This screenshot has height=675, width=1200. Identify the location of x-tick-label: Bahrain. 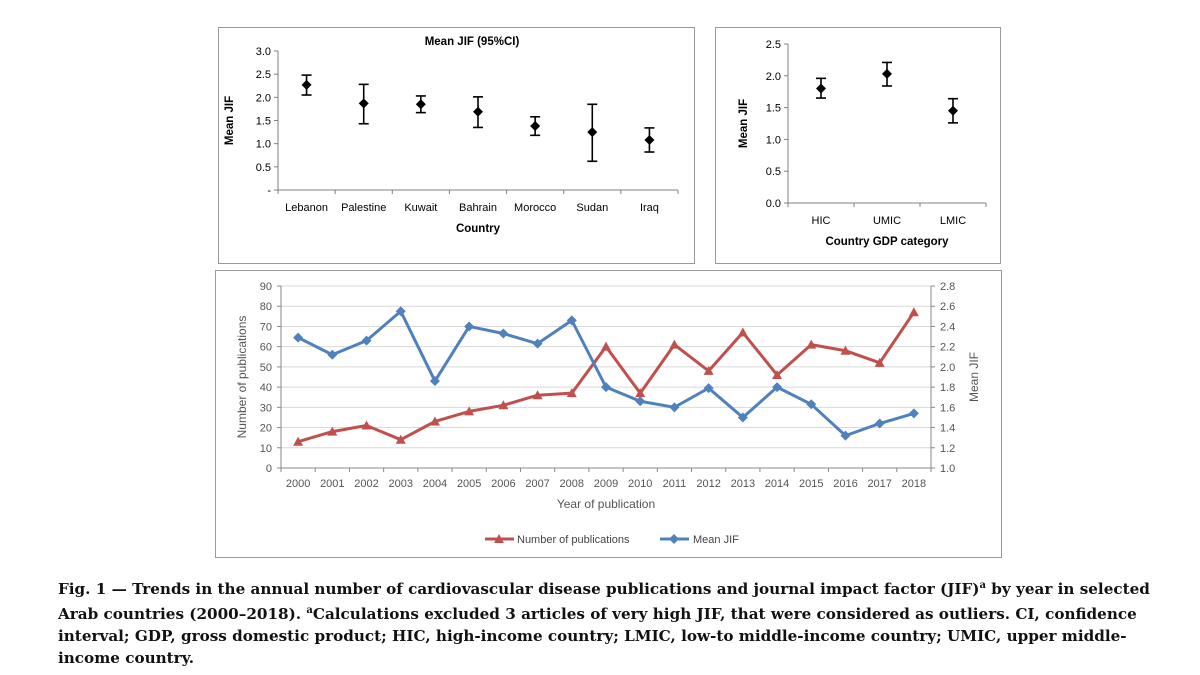
(478, 208).